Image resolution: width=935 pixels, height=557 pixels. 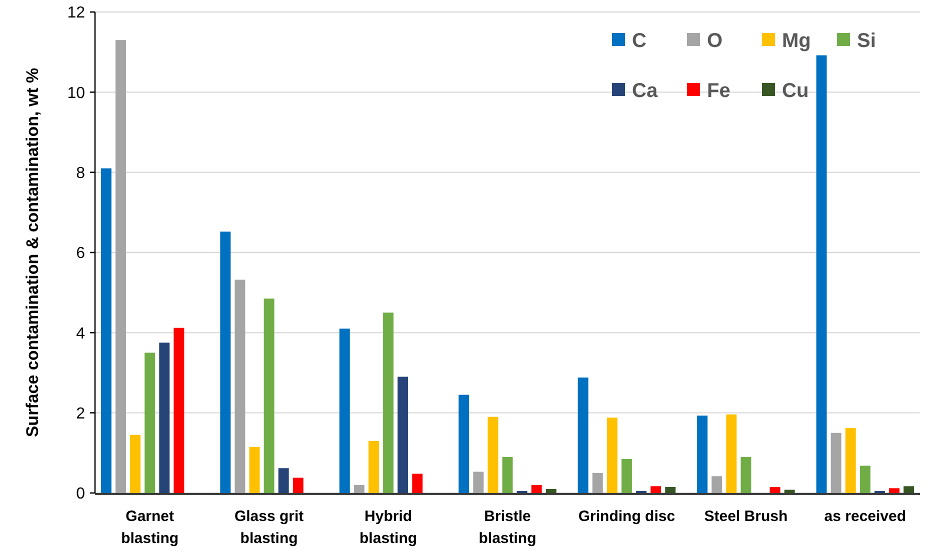 What do you see at coordinates (795, 91) in the screenshot?
I see `legend-label: Cu` at bounding box center [795, 91].